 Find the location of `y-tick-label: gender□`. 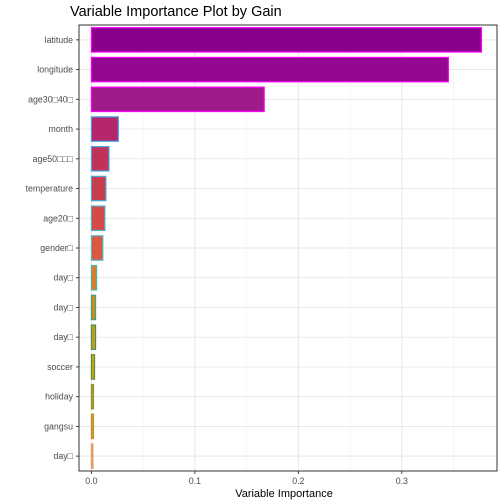

y-tick-label: gender□ is located at coordinates (56, 248).